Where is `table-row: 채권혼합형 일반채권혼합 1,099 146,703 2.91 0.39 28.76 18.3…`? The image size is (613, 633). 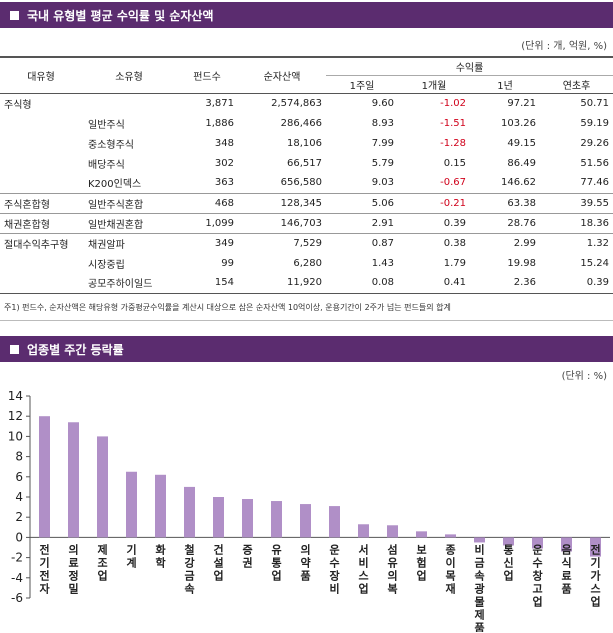
table-row: 채권혼합형 일반채권혼합 1,099 146,703 2.91 0.39 28.76 18.3… is located at coordinates (306, 223).